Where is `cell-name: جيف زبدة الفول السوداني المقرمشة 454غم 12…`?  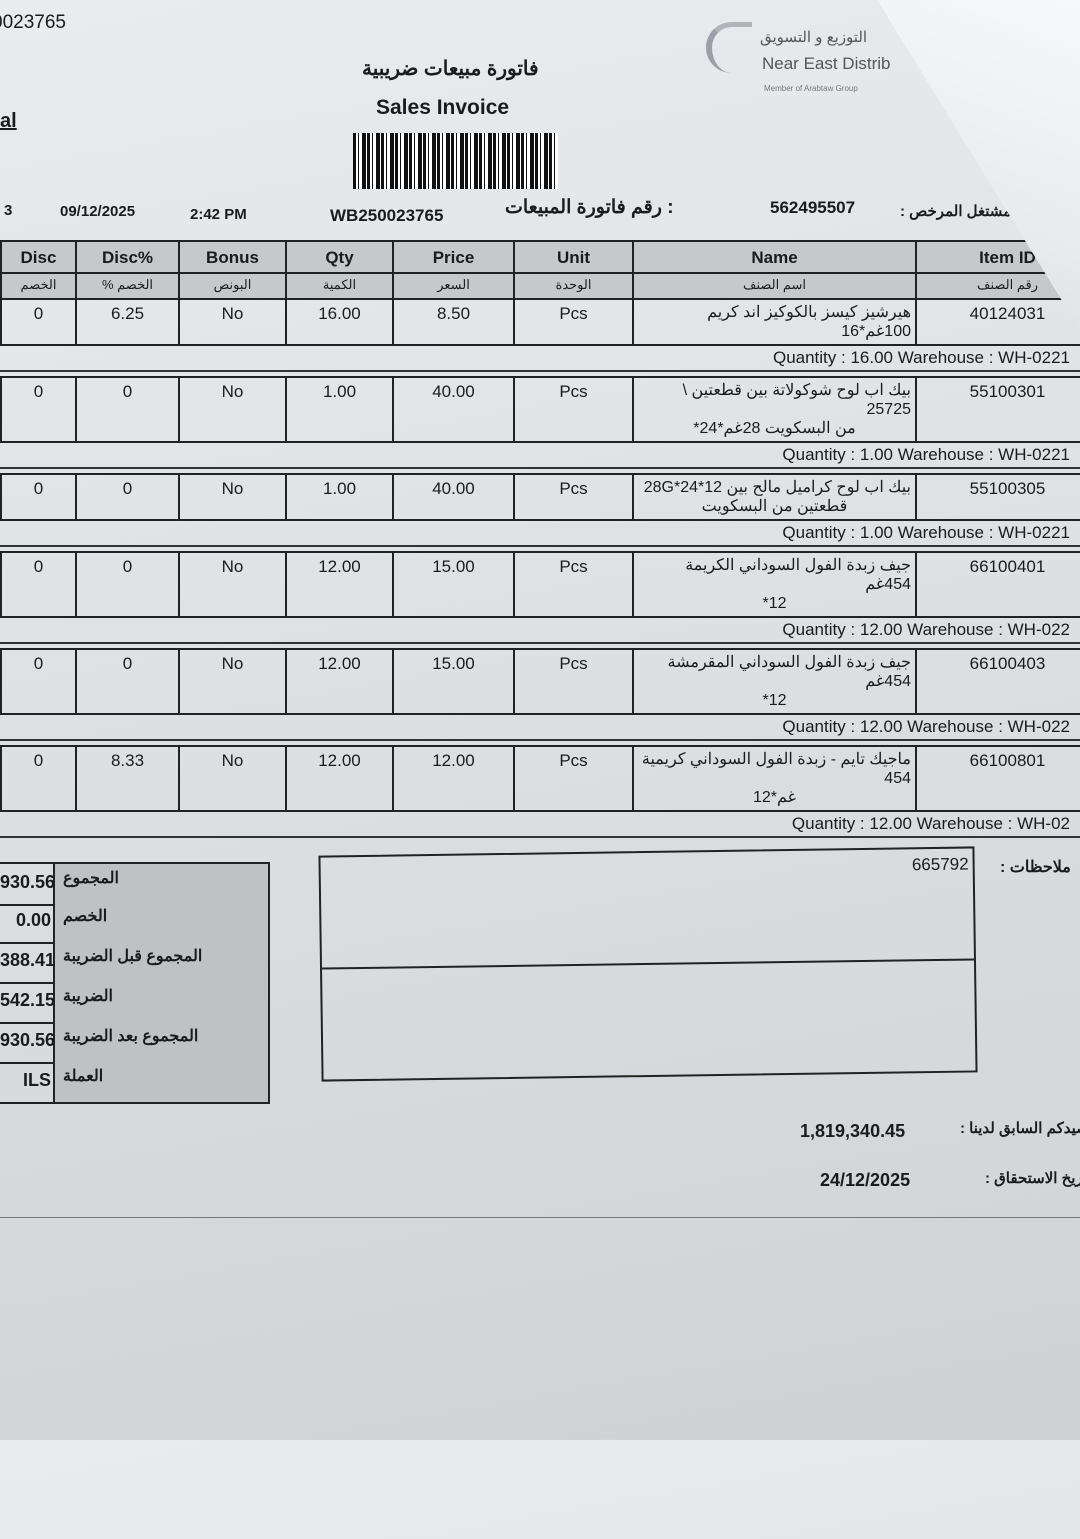
cell-name: جيف زبدة الفول السوداني المقرمشة 454غم 12… is located at coordinates (774, 681).